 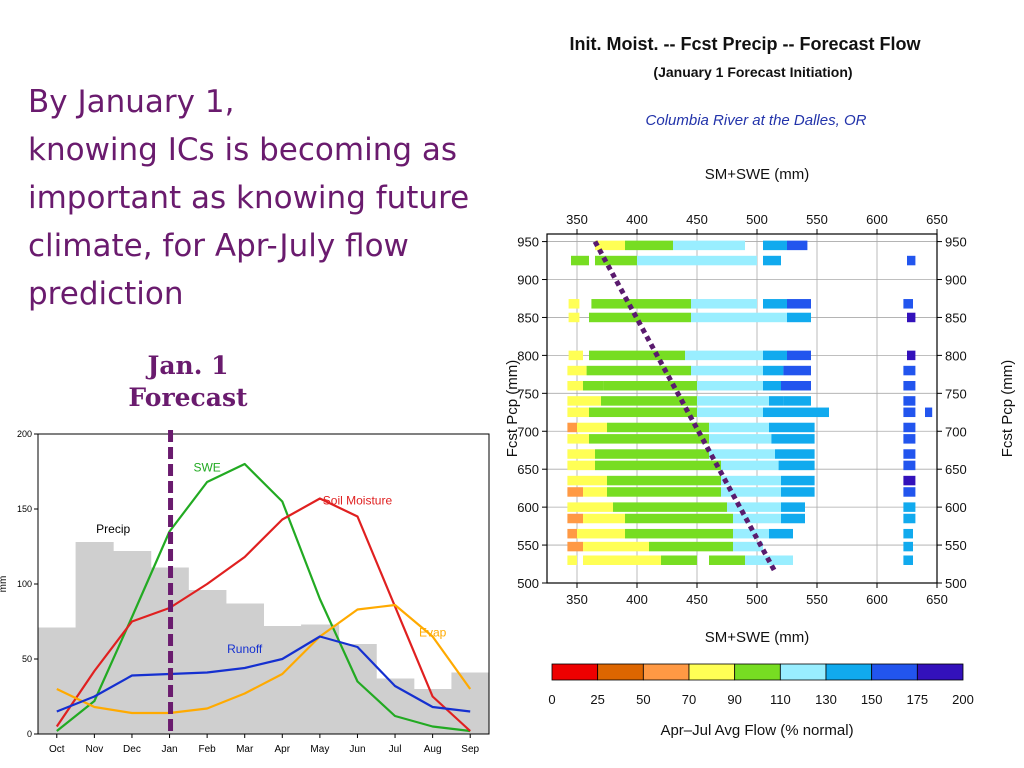 I want to click on headline-line: prediction, so click(x=106, y=294).